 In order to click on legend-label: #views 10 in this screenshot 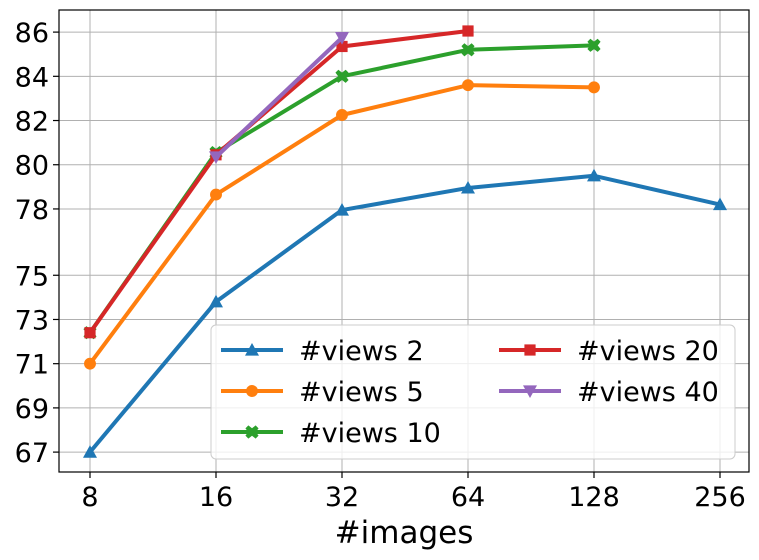, I will do `click(370, 433)`.